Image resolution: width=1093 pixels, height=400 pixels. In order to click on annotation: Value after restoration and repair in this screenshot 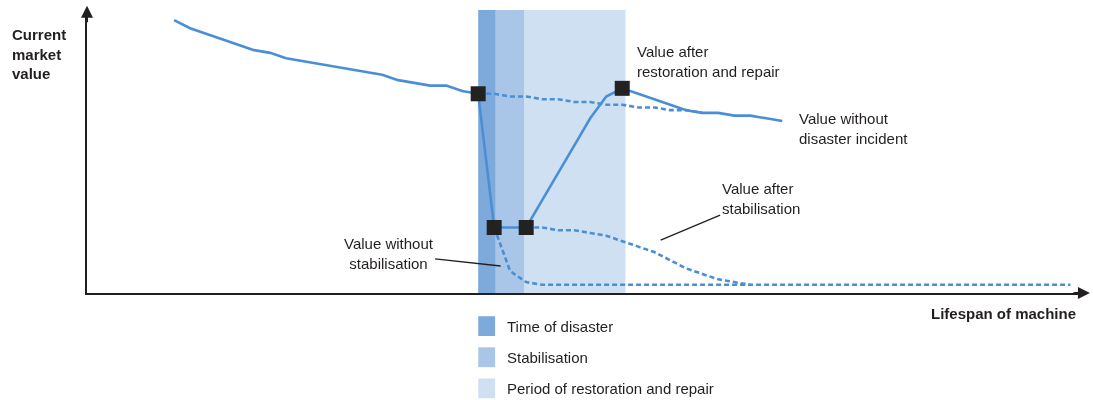, I will do `click(708, 61)`.